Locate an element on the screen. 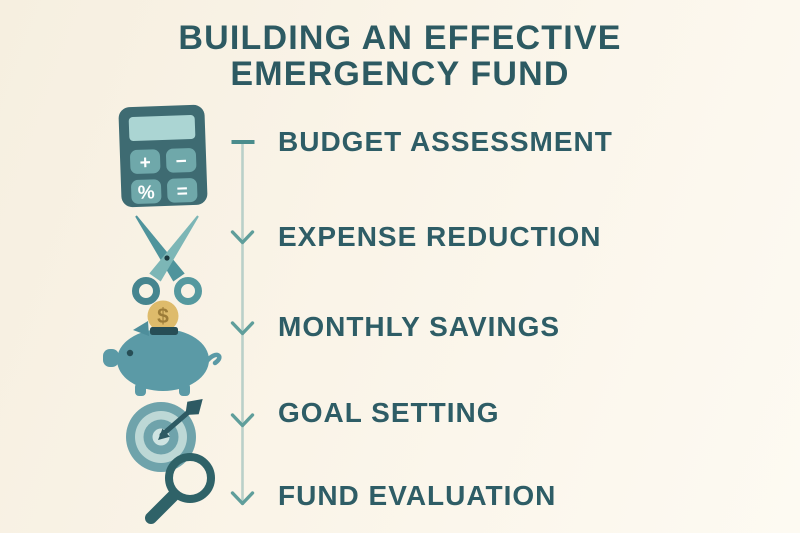 This screenshot has height=533, width=800. scissors-icon is located at coordinates (167, 260).